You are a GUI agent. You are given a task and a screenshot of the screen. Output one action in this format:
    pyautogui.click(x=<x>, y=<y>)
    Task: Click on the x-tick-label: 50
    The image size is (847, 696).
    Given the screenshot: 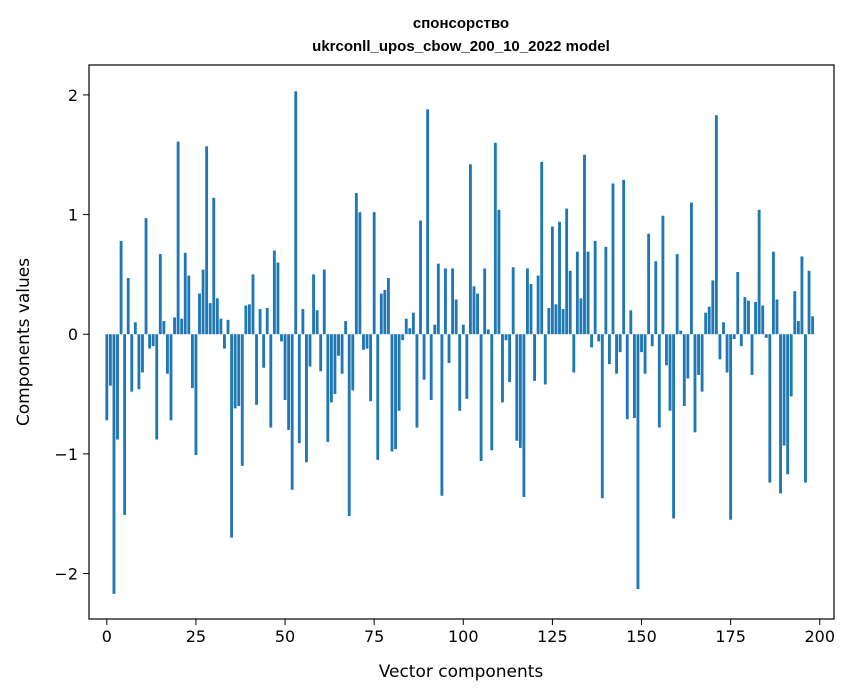 What is the action you would take?
    pyautogui.click(x=285, y=636)
    